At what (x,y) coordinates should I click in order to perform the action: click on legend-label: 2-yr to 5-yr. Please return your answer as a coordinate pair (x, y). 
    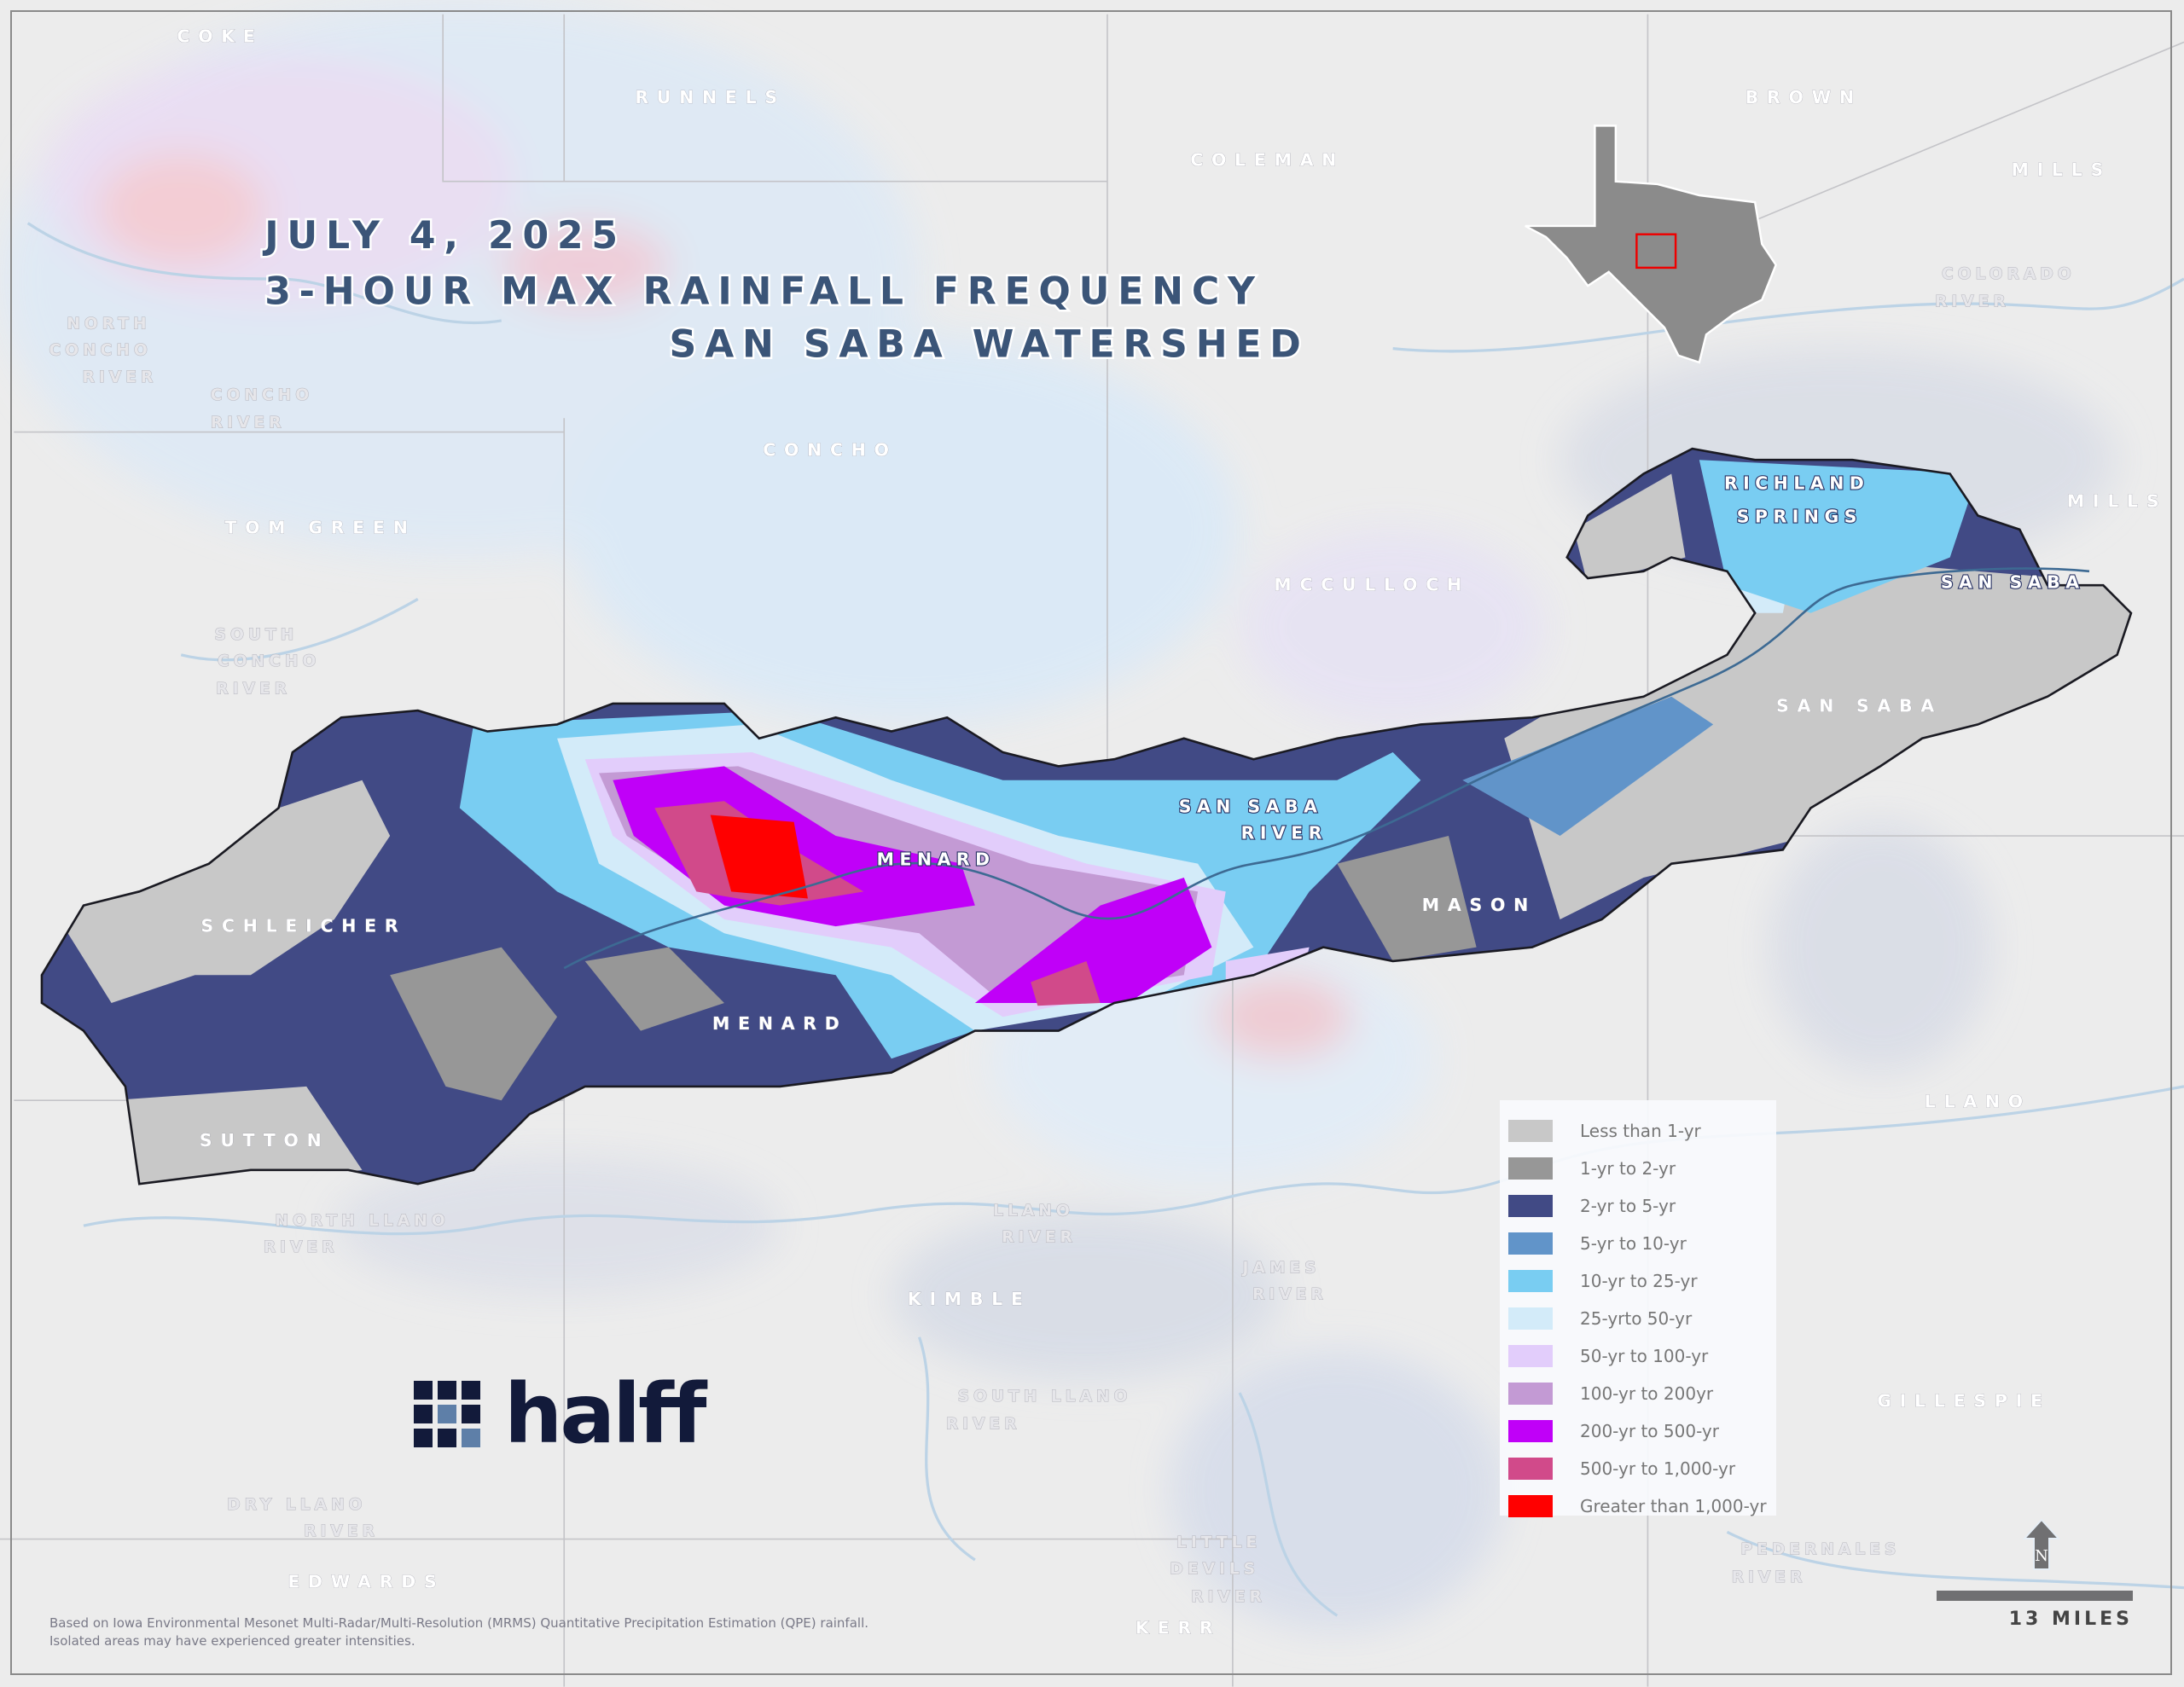
    Looking at the image, I should click on (1628, 1206).